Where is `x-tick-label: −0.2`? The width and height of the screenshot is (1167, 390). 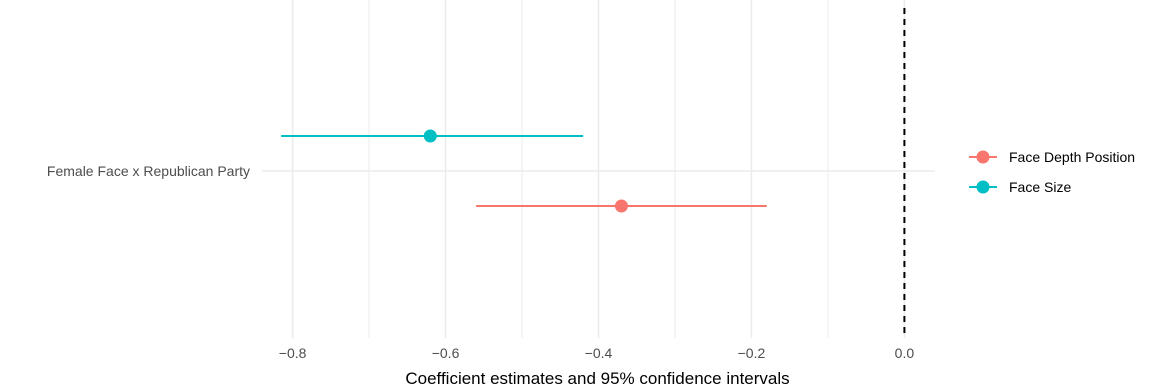
x-tick-label: −0.2 is located at coordinates (752, 353).